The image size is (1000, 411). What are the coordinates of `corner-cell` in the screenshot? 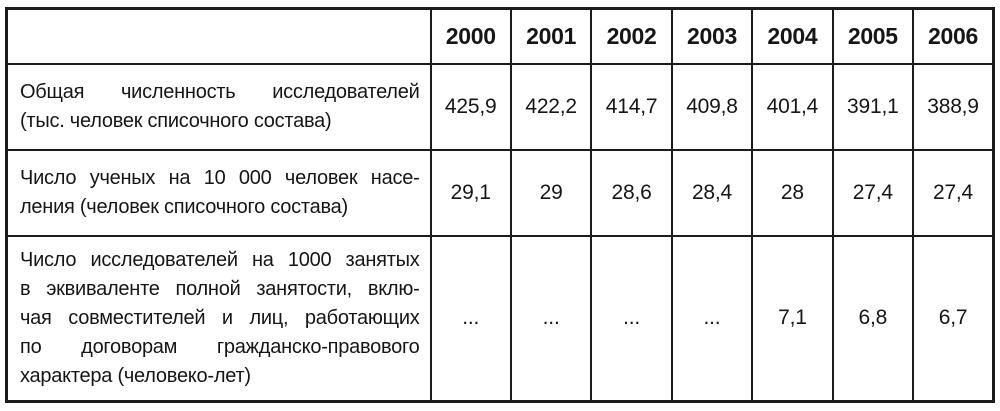 It's located at (218, 36).